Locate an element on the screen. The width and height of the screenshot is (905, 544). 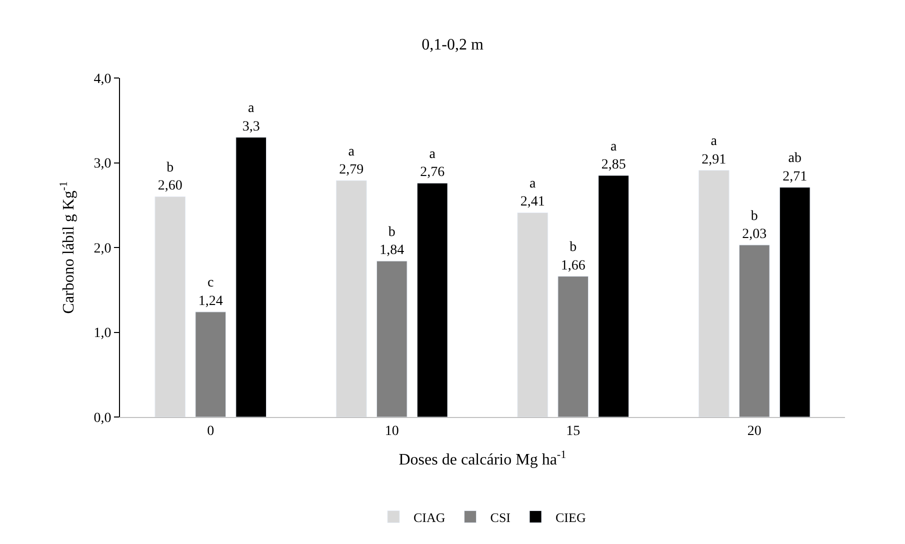
data-label: b 2,03 is located at coordinates (754, 225).